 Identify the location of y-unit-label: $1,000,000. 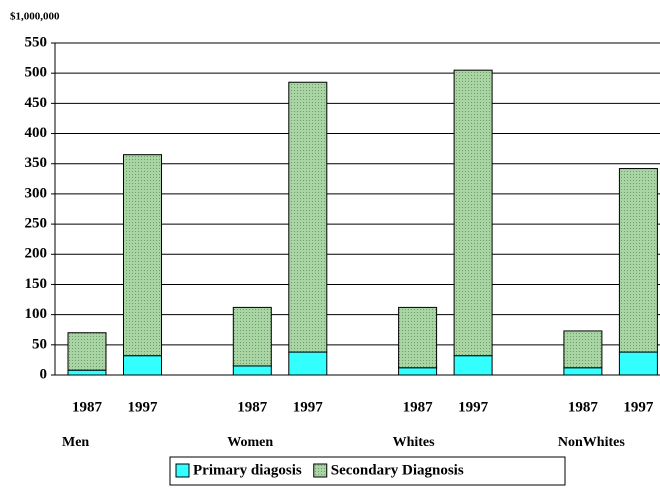
(35, 17).